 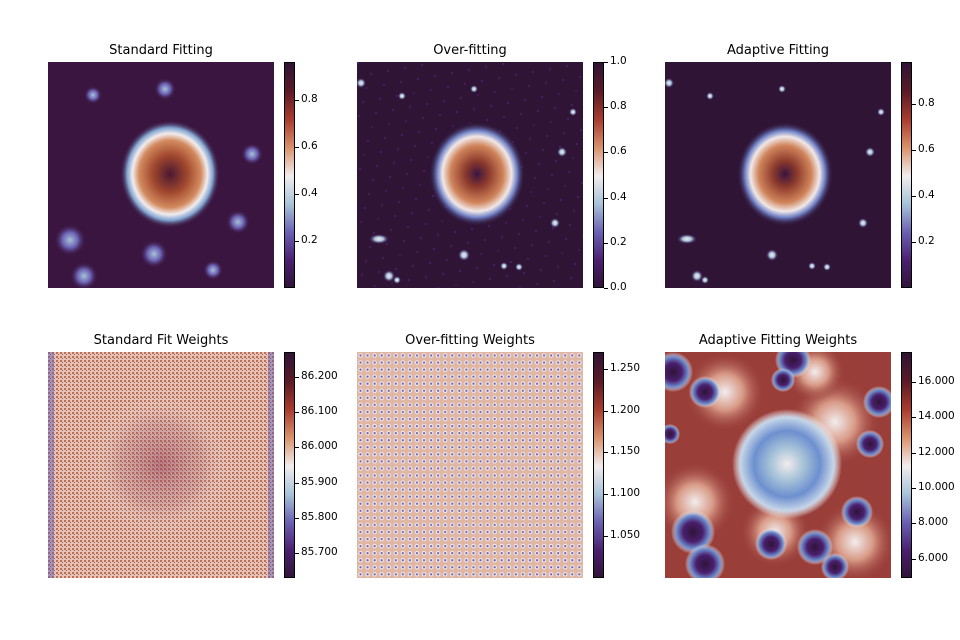 What do you see at coordinates (936, 486) in the screenshot?
I see `colorbar-tick-label: 10.000` at bounding box center [936, 486].